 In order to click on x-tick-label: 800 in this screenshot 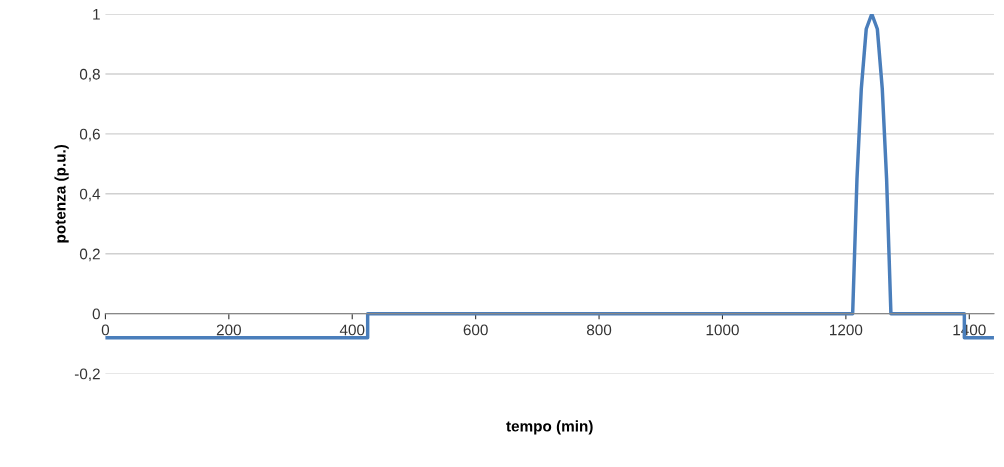, I will do `click(599, 330)`.